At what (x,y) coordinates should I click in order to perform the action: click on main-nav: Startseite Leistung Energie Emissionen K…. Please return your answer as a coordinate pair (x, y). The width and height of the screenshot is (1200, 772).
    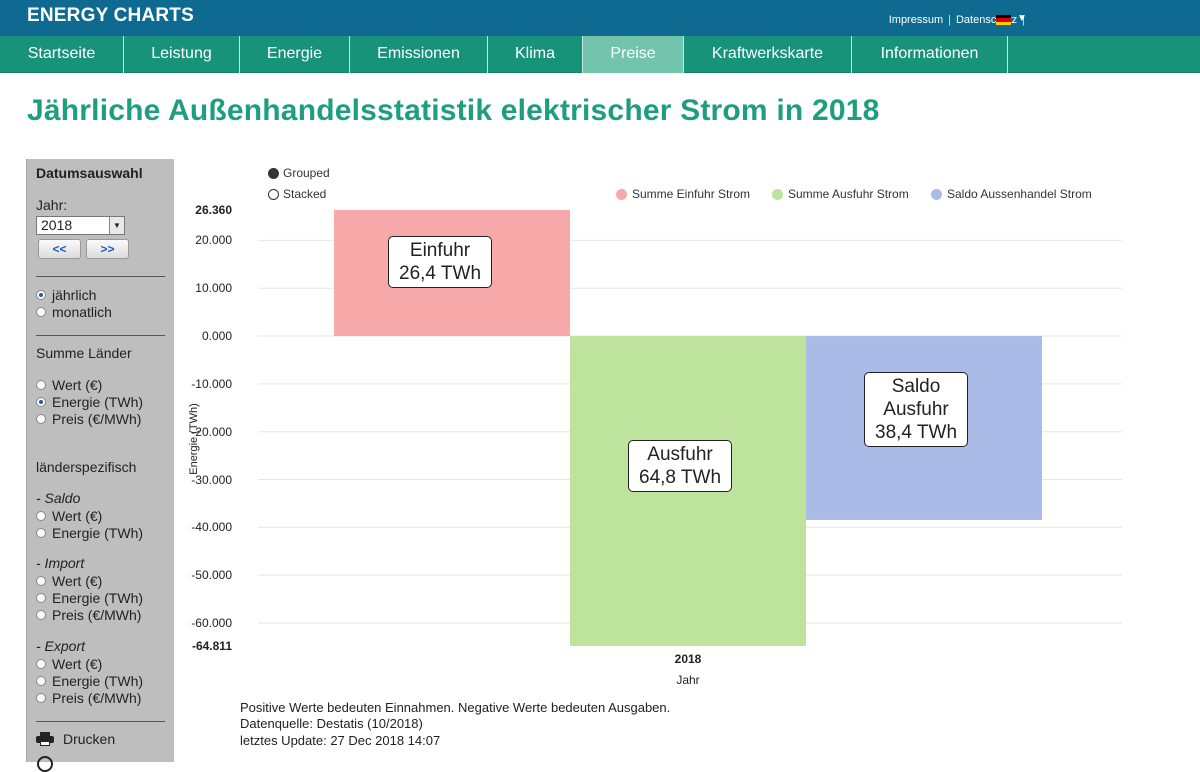
    Looking at the image, I should click on (600, 54).